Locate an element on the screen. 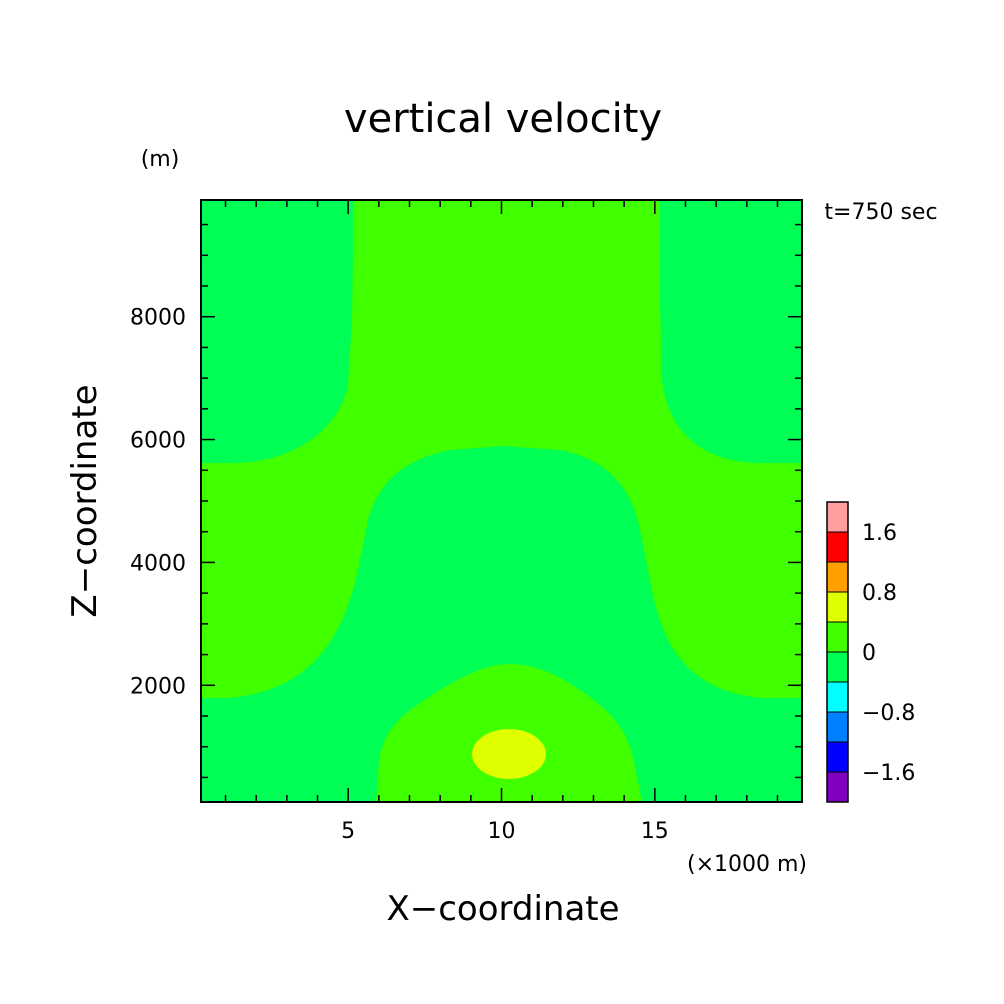 The width and height of the screenshot is (1004, 1004). y-tick-label: 8000 is located at coordinates (158, 318).